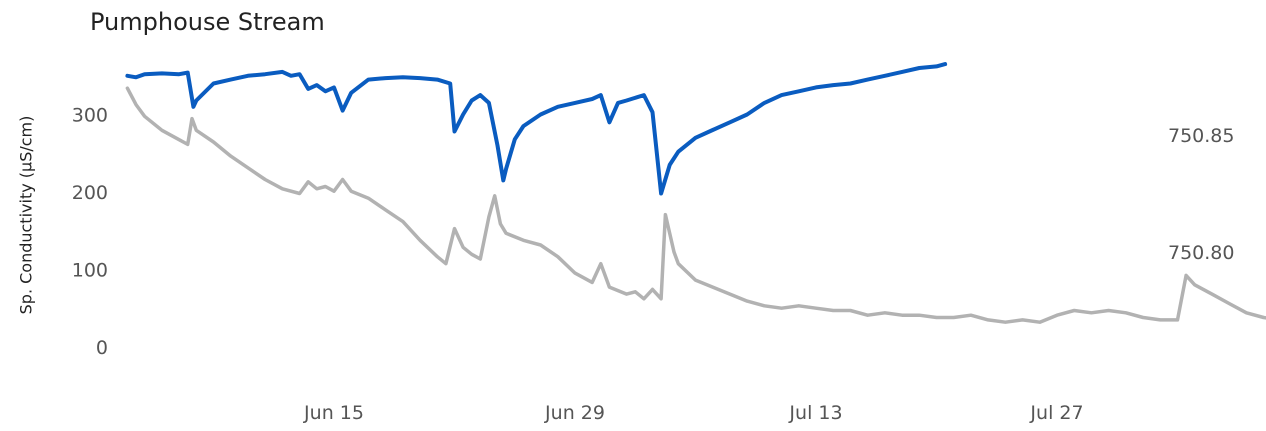 Image resolution: width=1266 pixels, height=431 pixels. Describe the element at coordinates (102, 348) in the screenshot. I see `y-tick-label: 0` at that location.